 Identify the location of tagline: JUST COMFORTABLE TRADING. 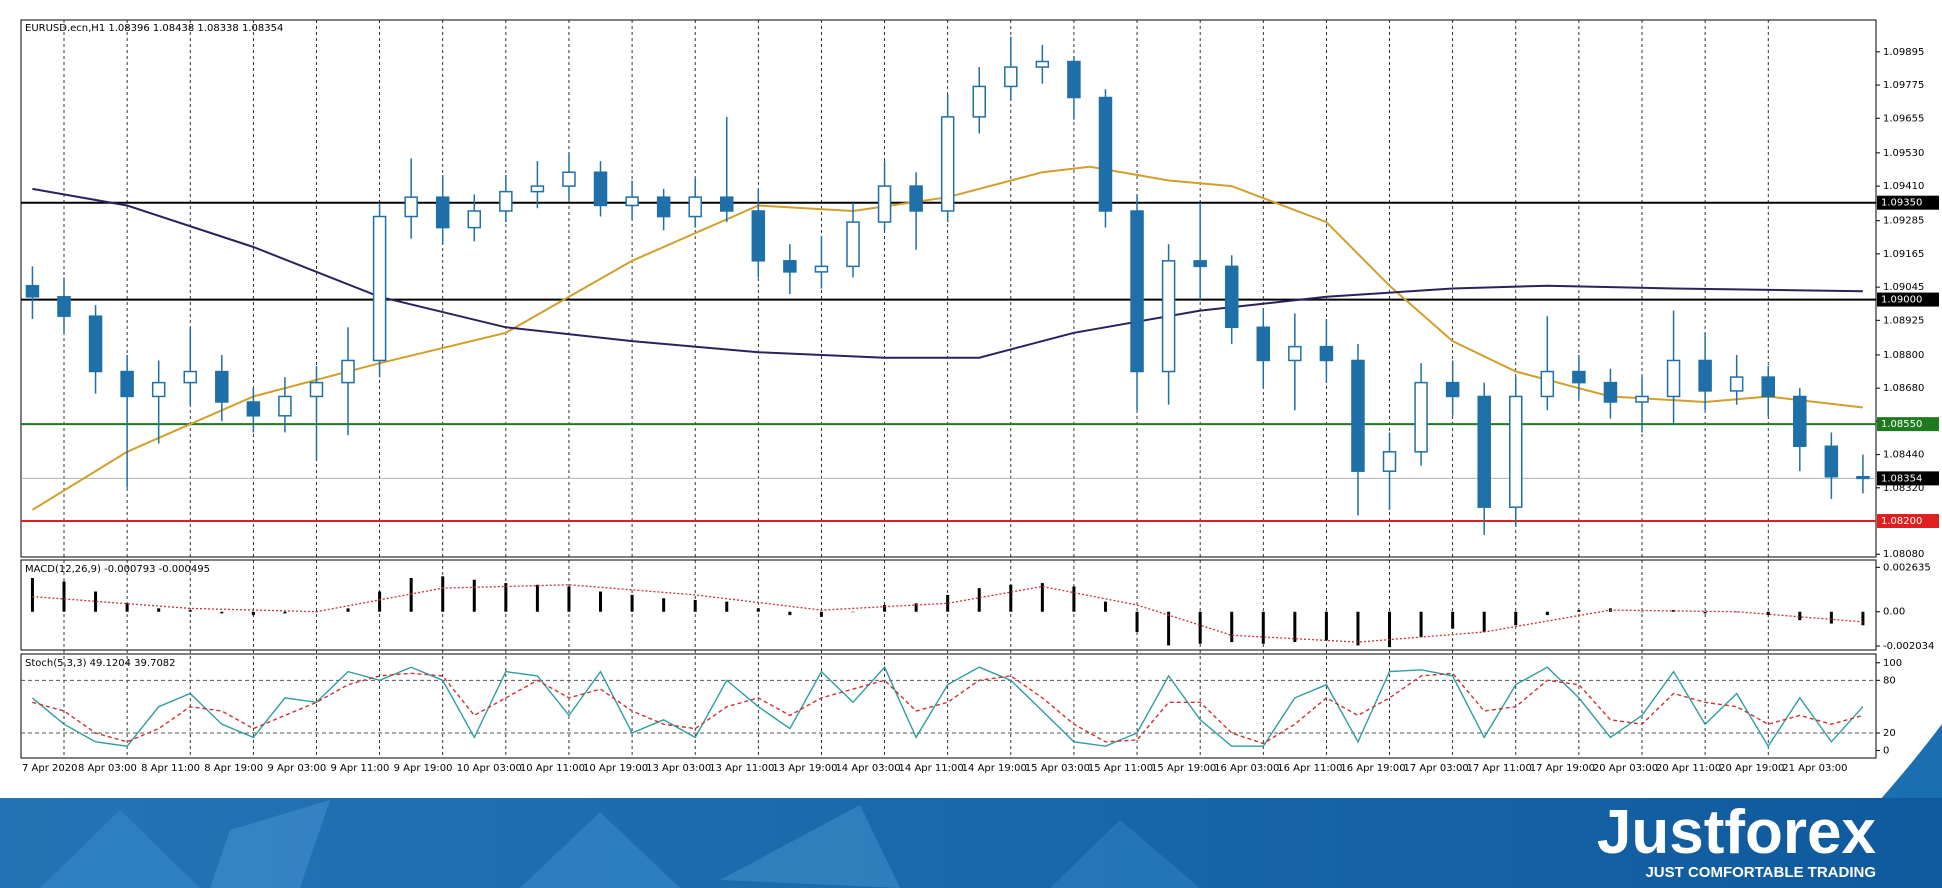
(1760, 872).